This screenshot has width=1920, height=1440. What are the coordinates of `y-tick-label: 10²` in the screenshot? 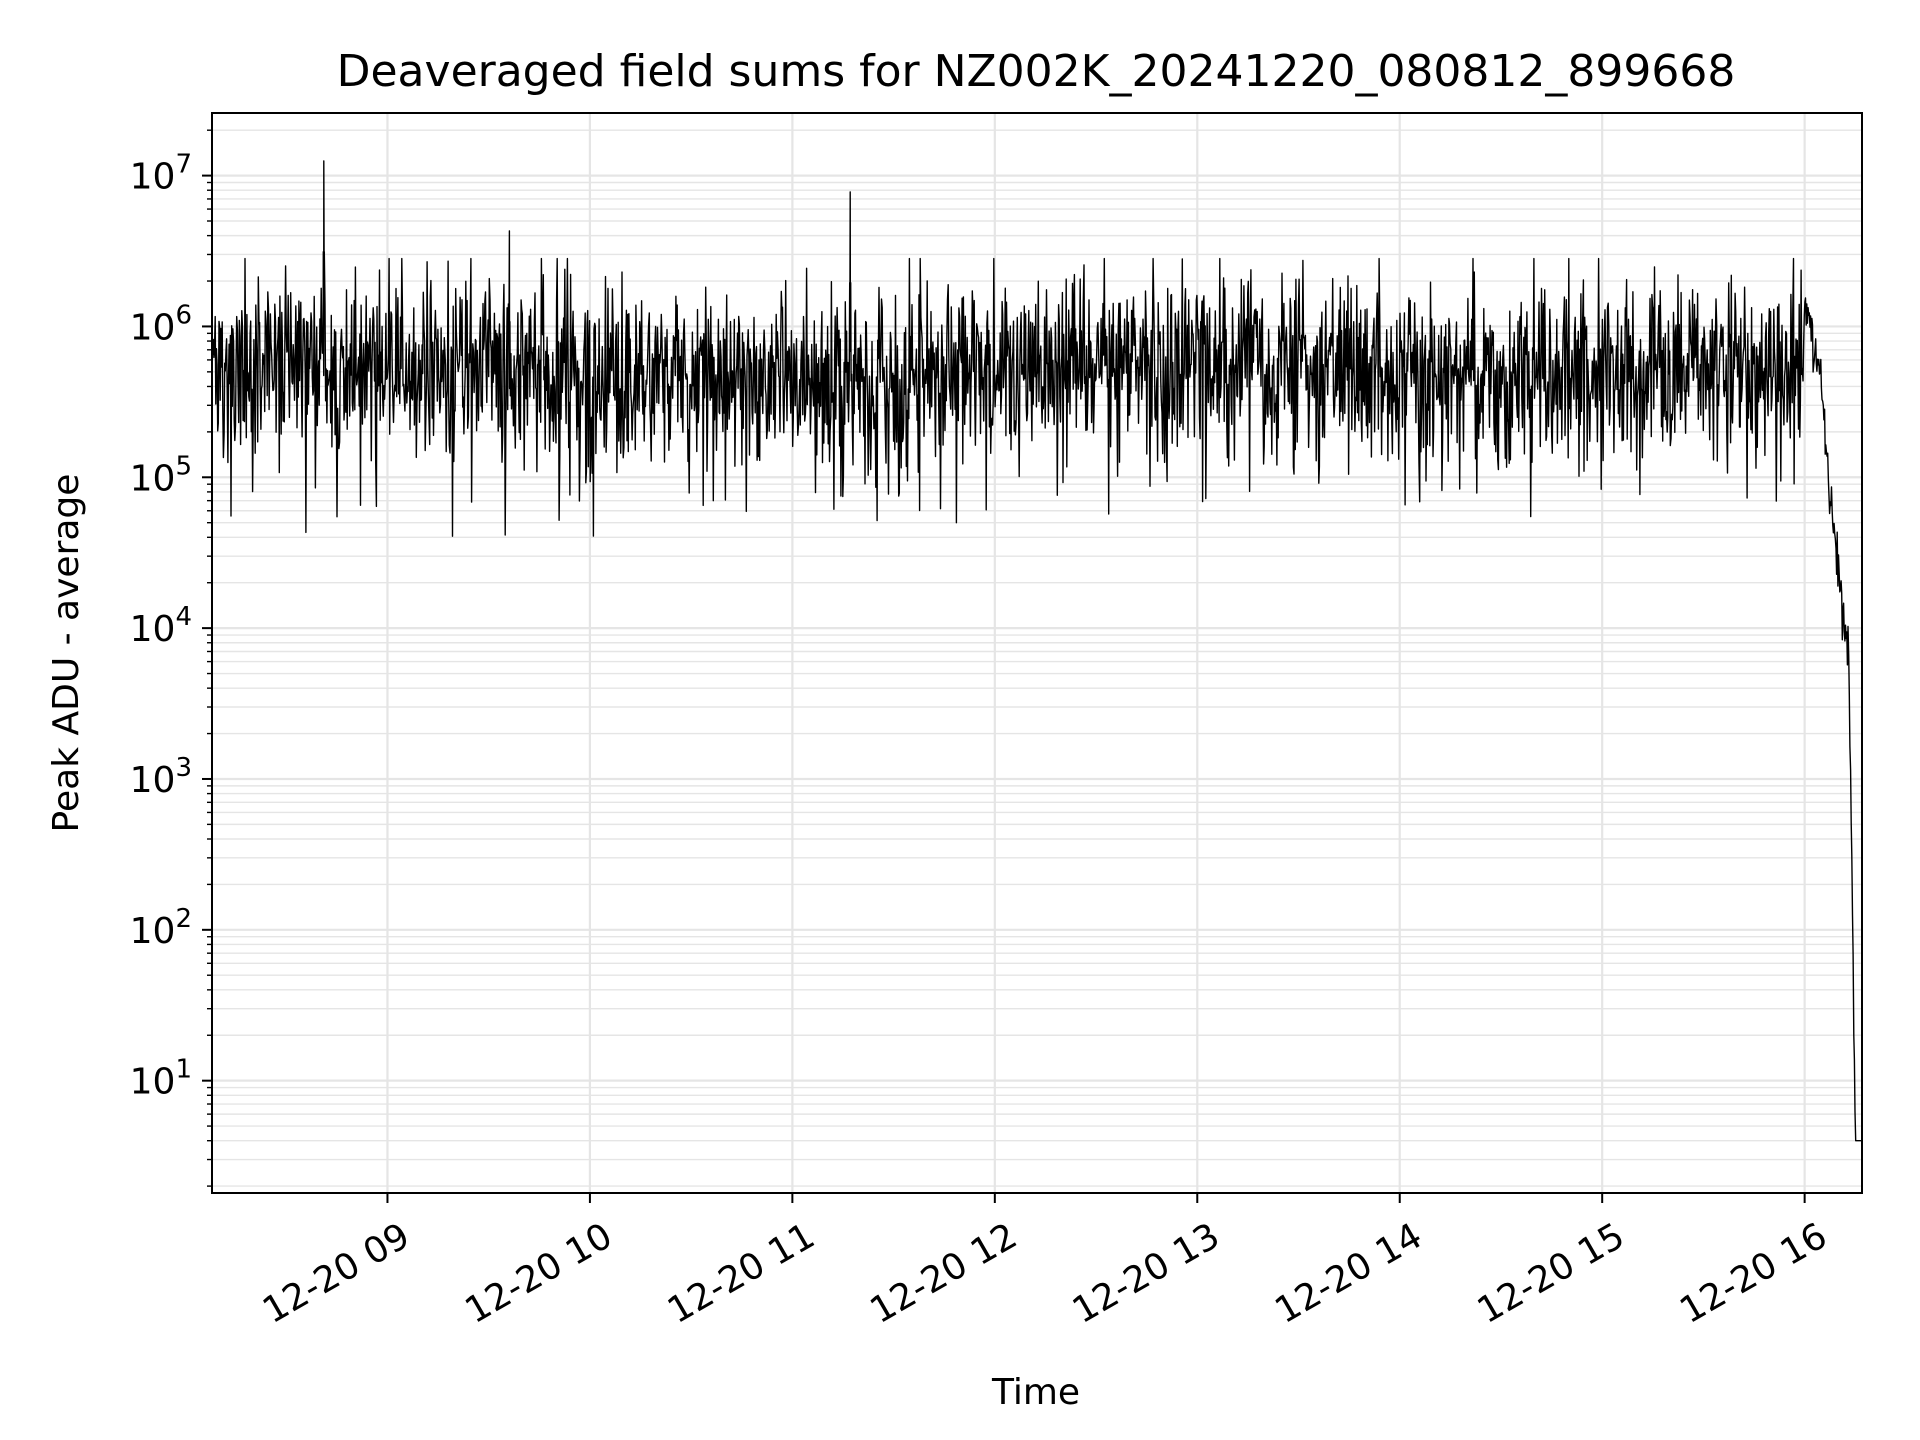 It's located at (161, 928).